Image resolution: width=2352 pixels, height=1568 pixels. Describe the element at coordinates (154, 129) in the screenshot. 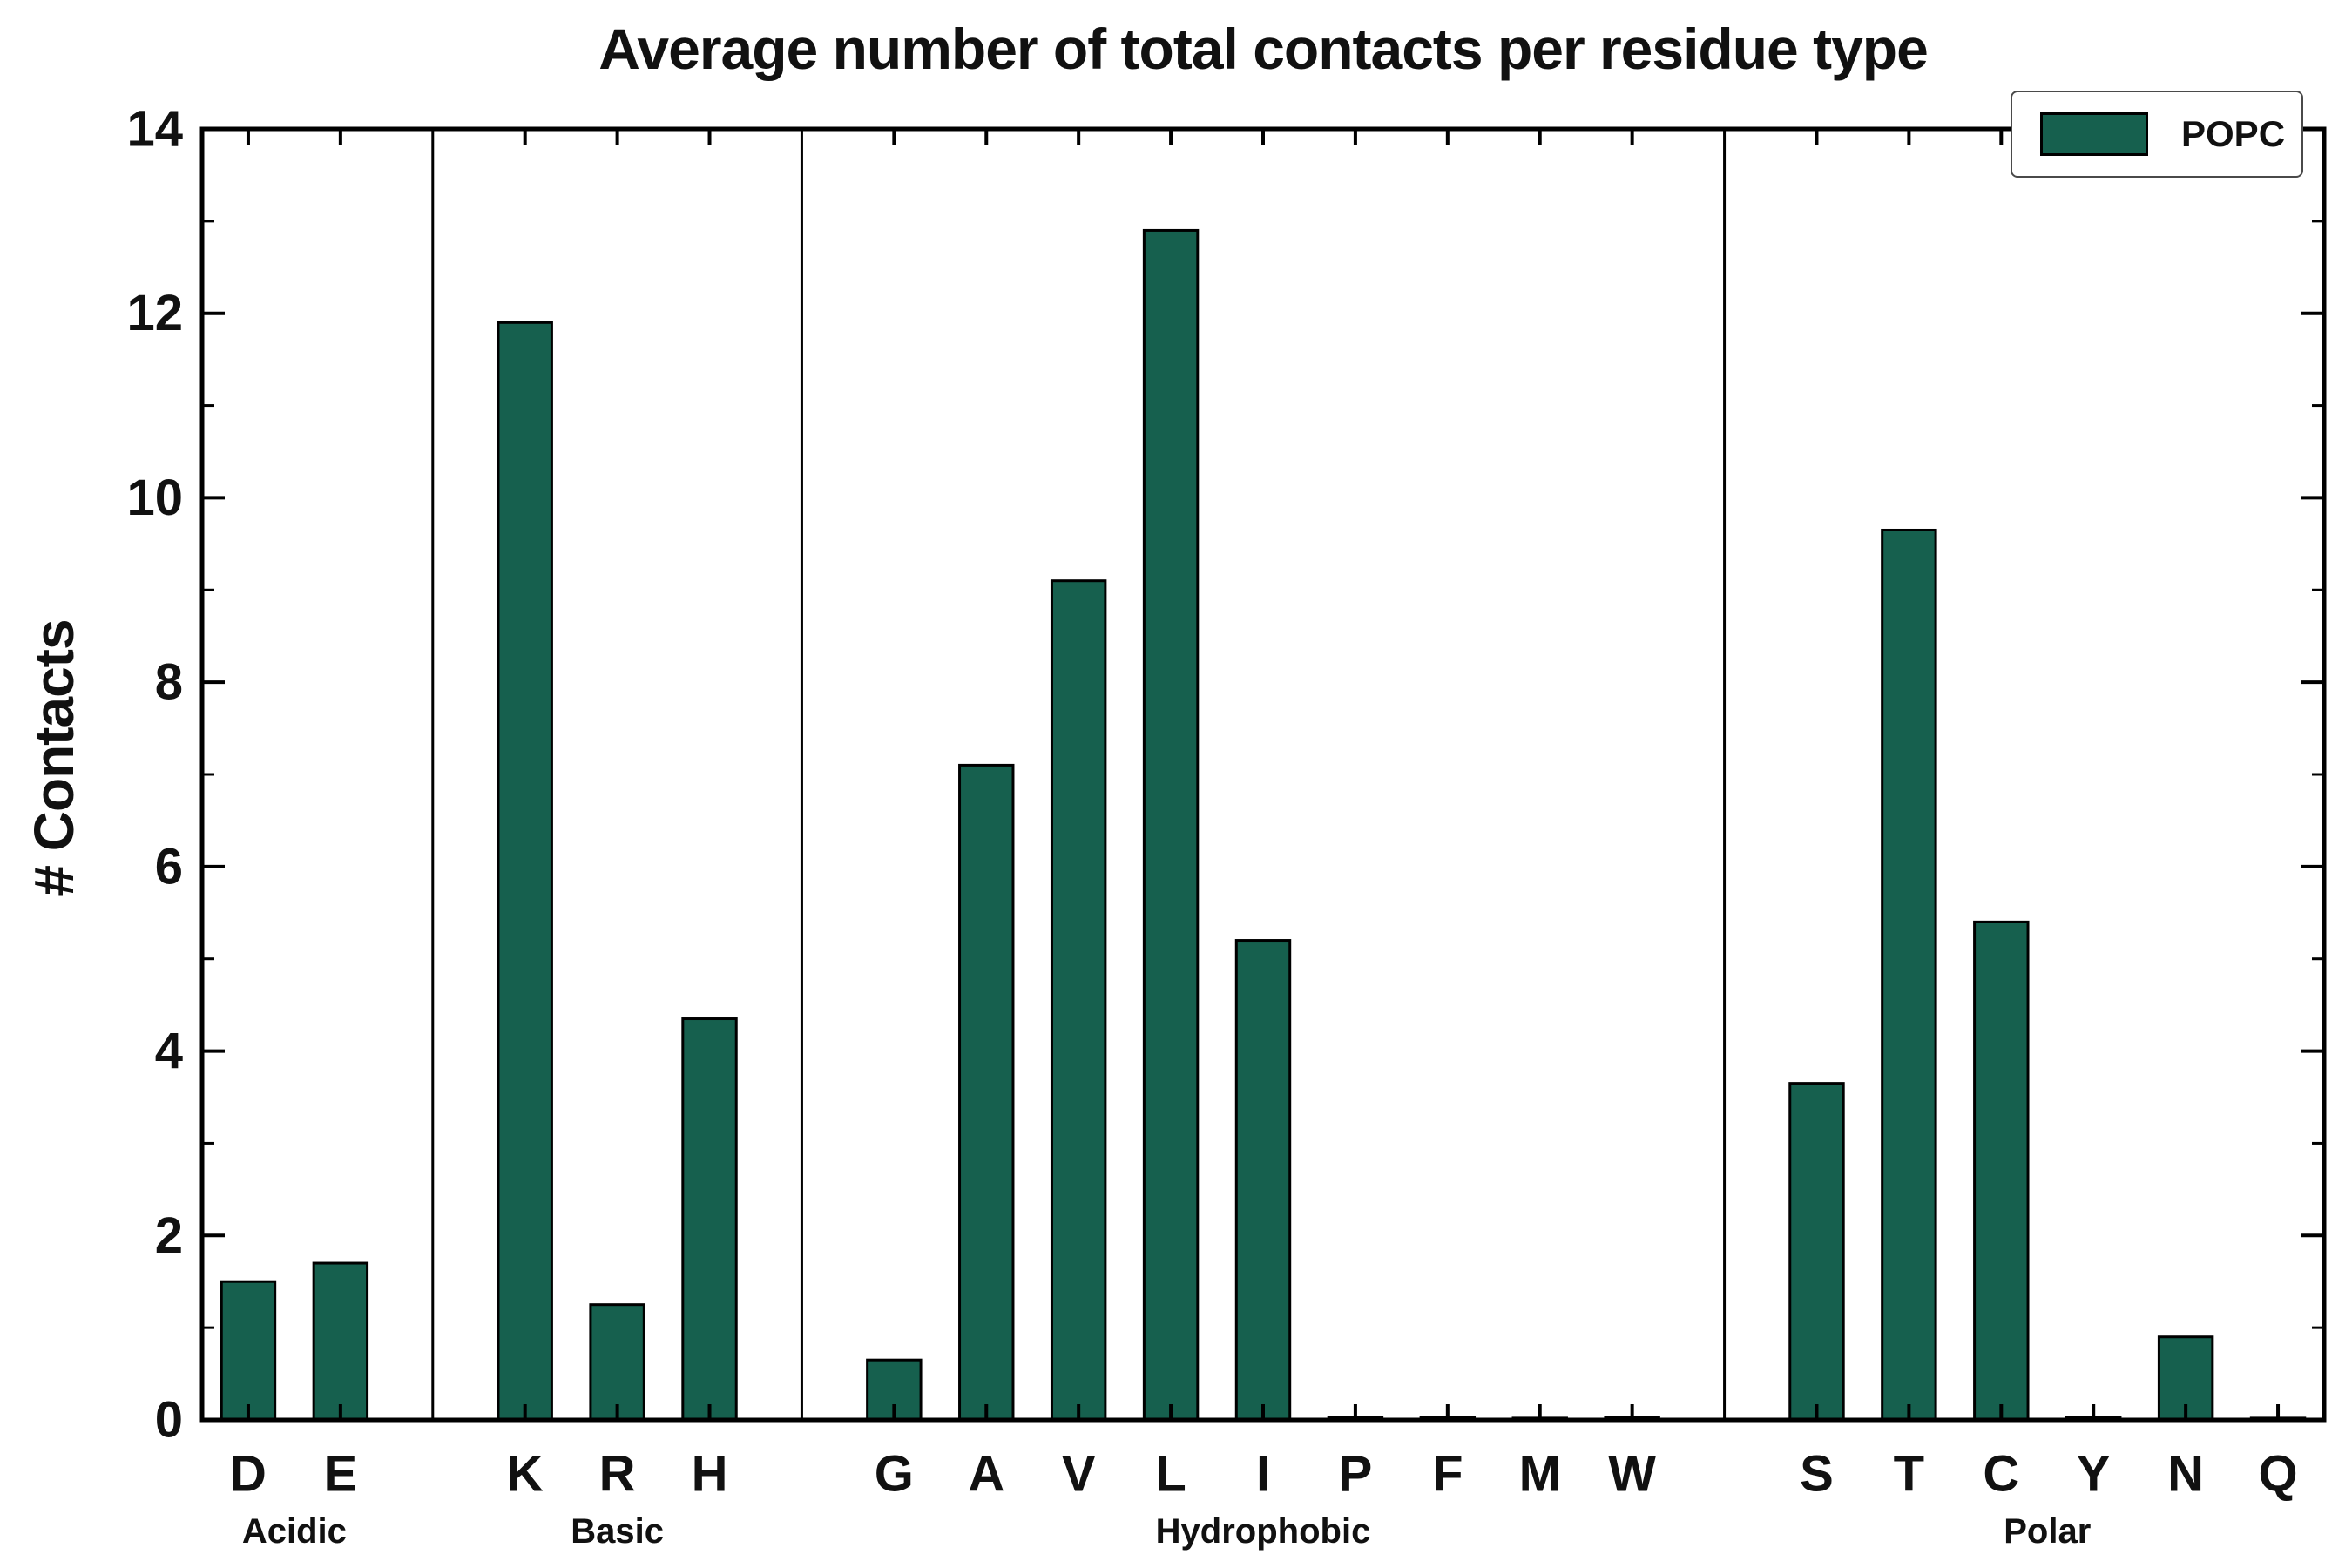

I see `y-tick-label: 14` at that location.